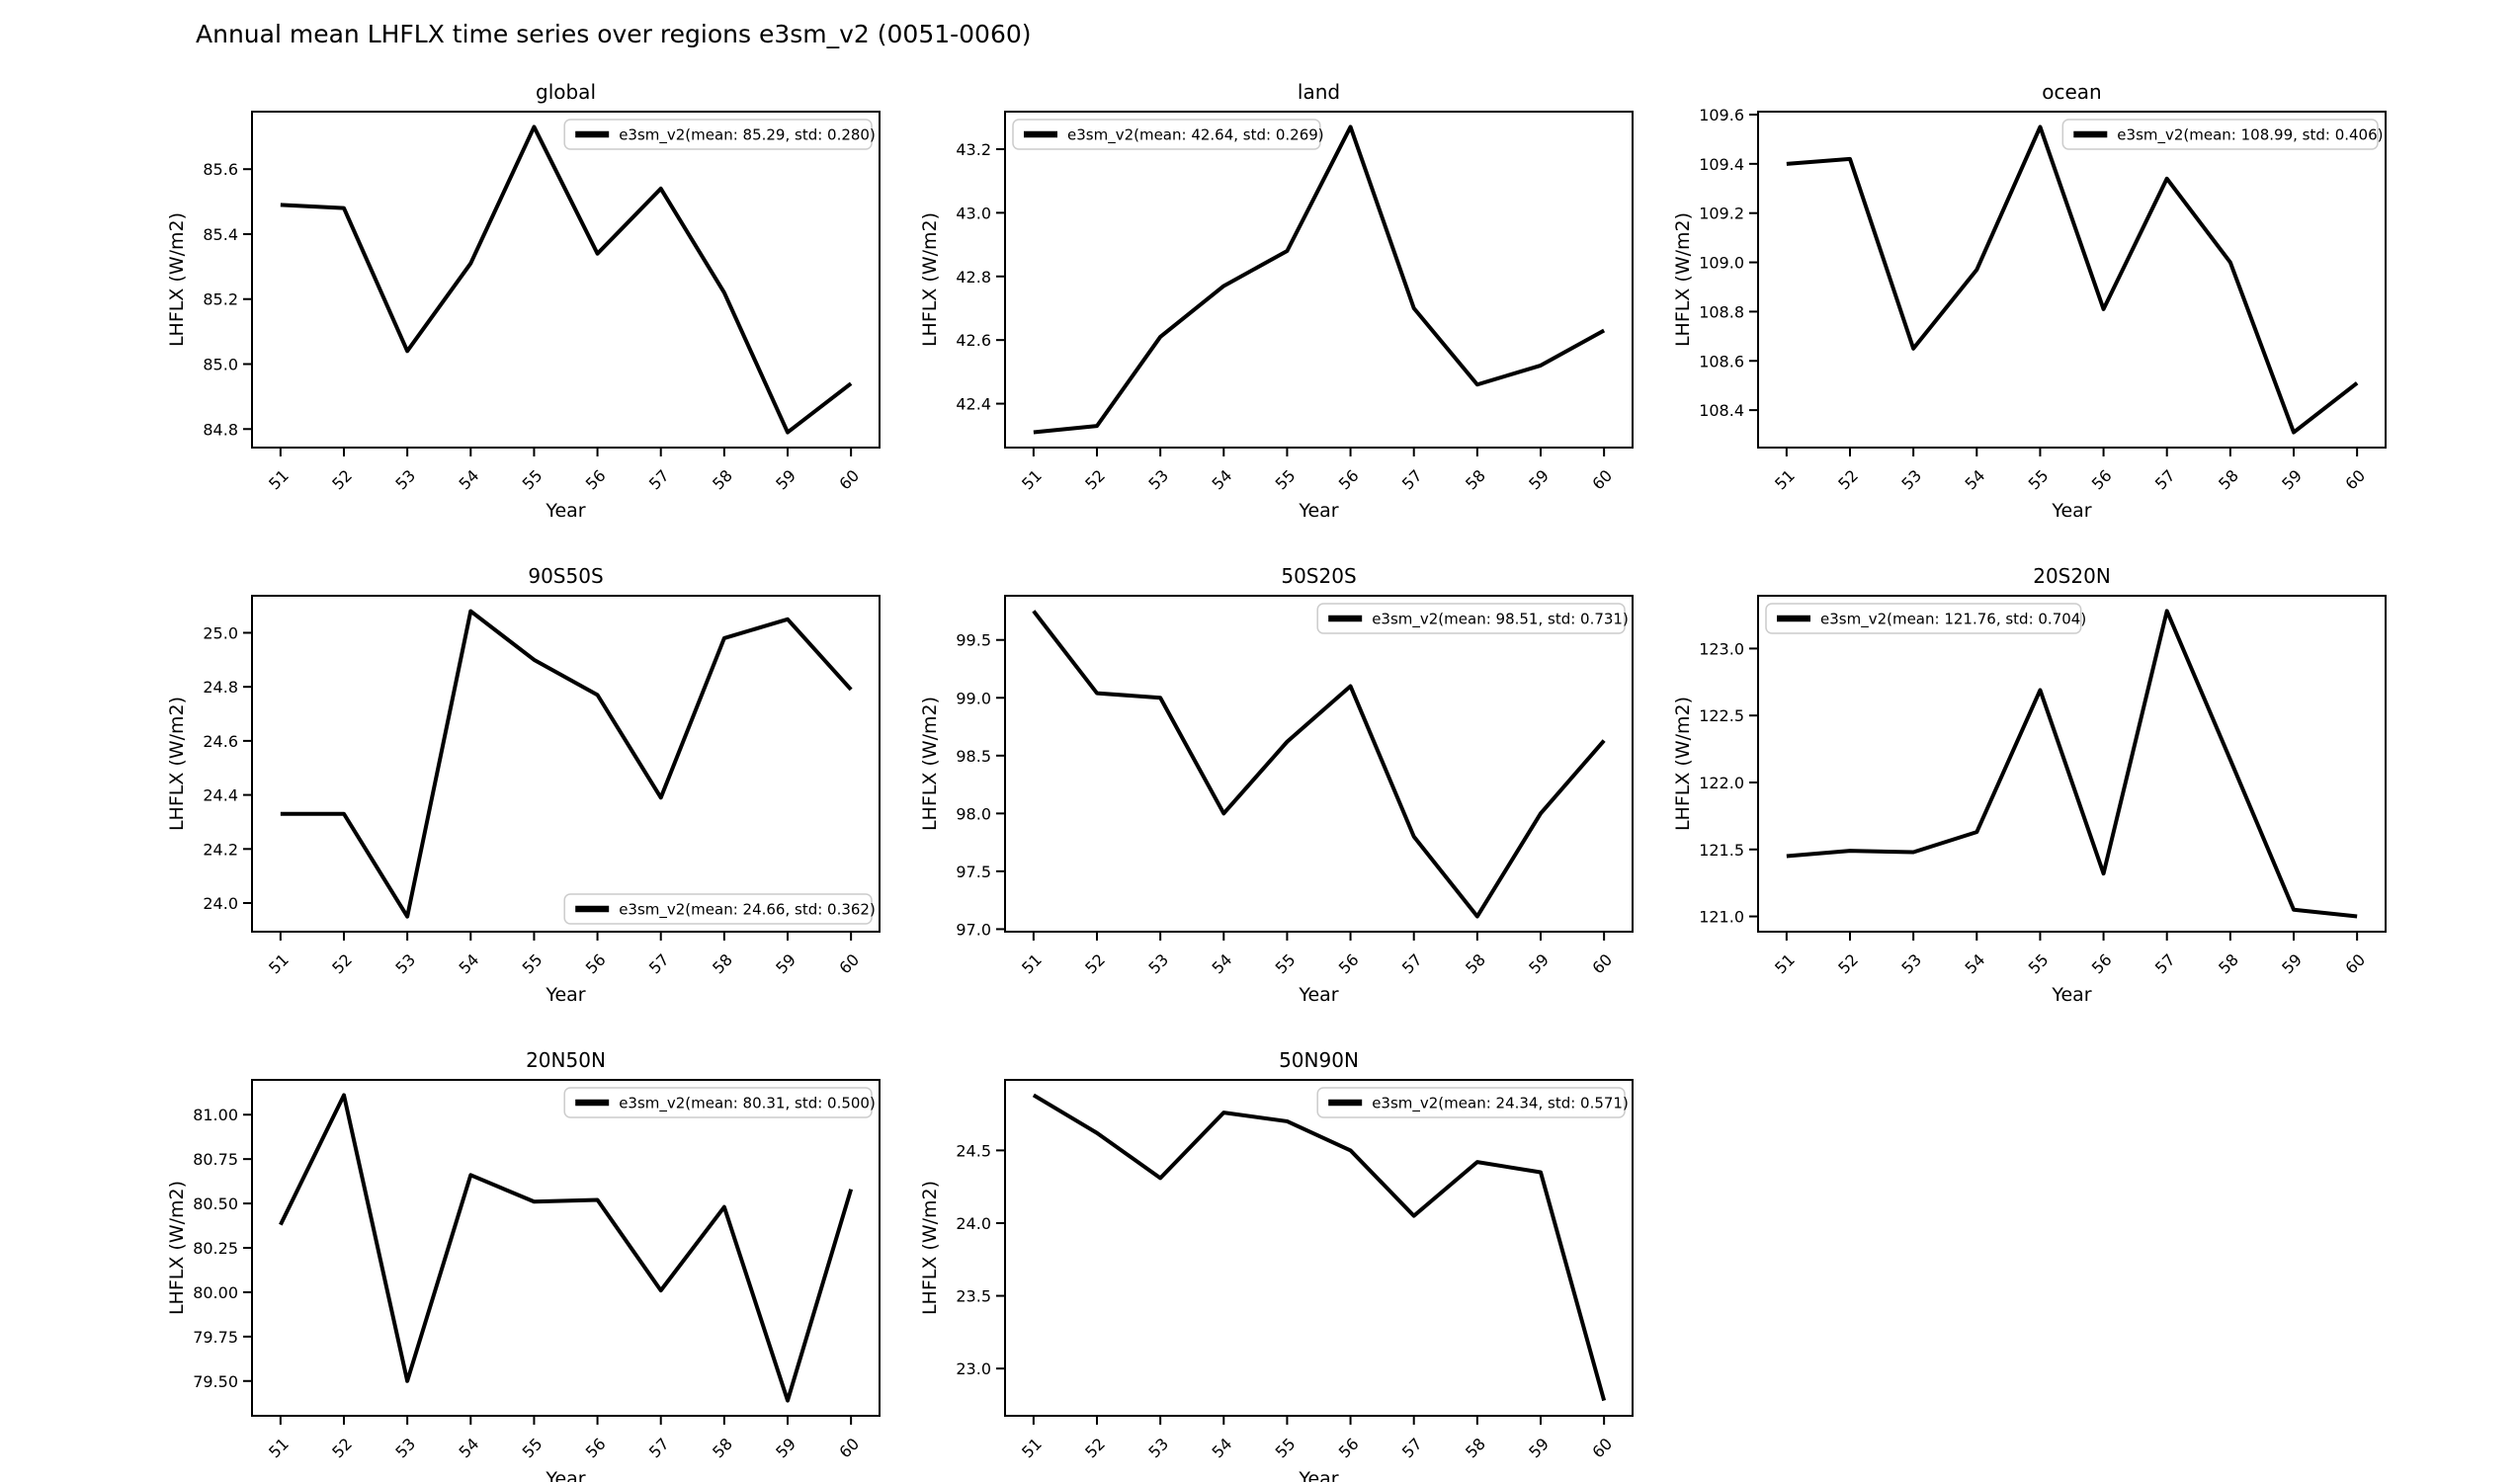  Describe the element at coordinates (1721, 263) in the screenshot. I see `y-tick-label: 109.0` at that location.